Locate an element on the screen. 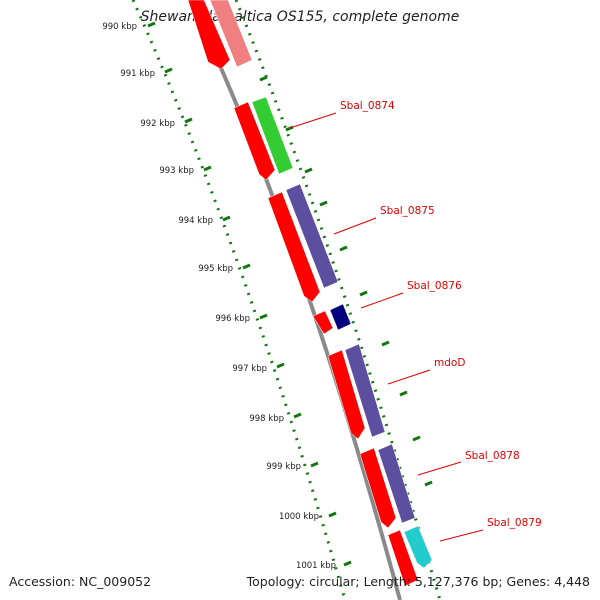 The image size is (600, 600). scale-label: 992 kbp is located at coordinates (157, 124).